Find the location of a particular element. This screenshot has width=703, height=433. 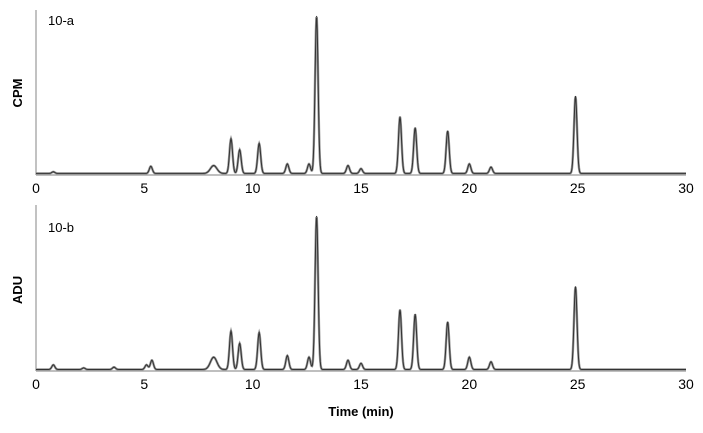

panel-b-y-axis-title: ADU is located at coordinates (17, 290).